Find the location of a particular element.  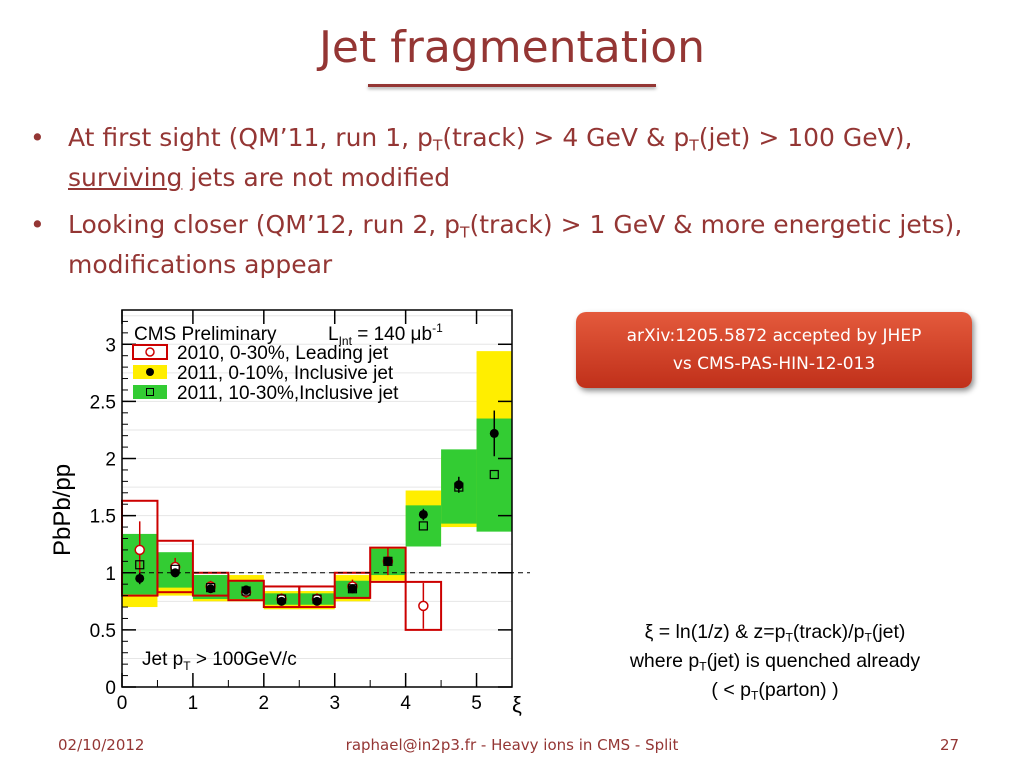

lumi-sup: -1 is located at coordinates (437, 328).